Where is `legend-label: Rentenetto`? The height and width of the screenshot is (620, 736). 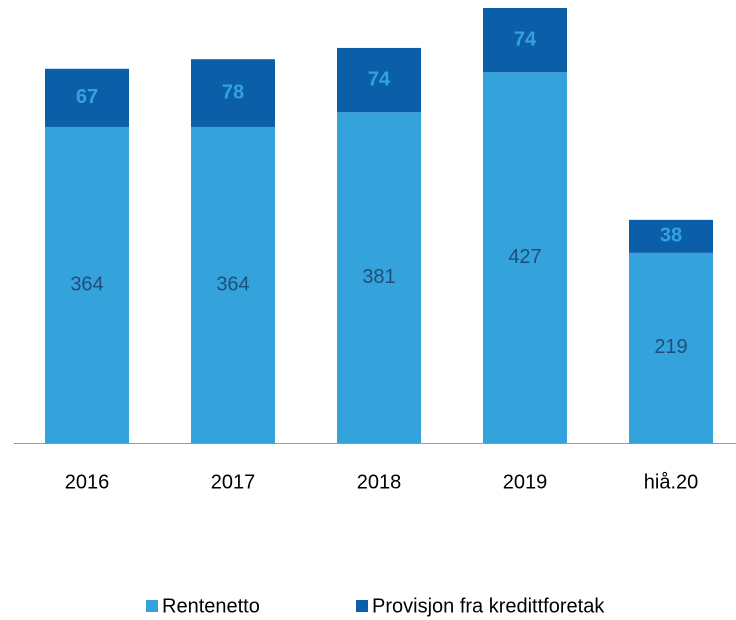 legend-label: Rentenetto is located at coordinates (211, 606).